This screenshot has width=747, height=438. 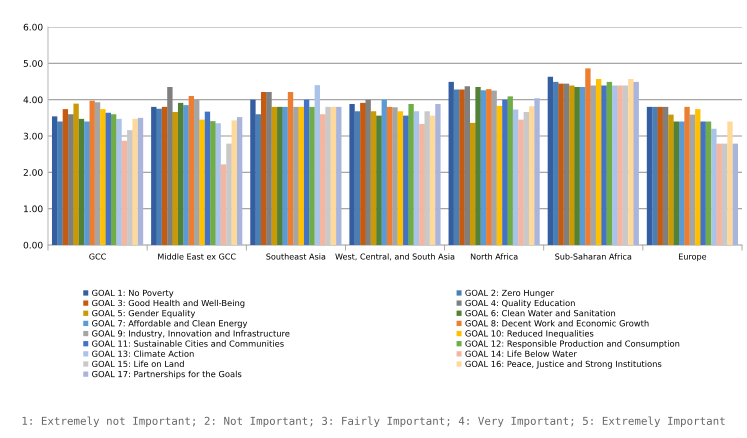 What do you see at coordinates (170, 324) in the screenshot?
I see `legend-label: GOAL 7: Affordable and Clean Energy` at bounding box center [170, 324].